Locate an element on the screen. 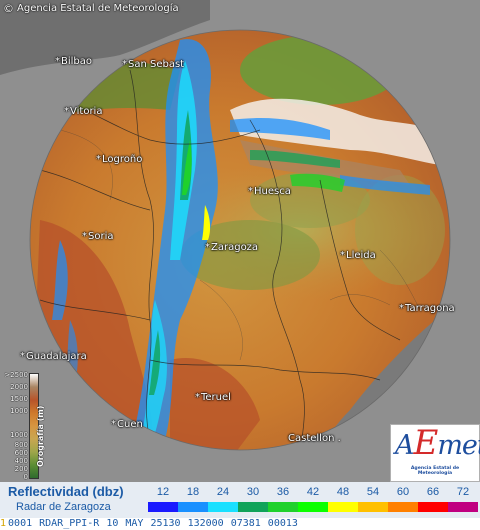 This screenshot has width=480, height=530. legend-level-value: 66 is located at coordinates (433, 492).